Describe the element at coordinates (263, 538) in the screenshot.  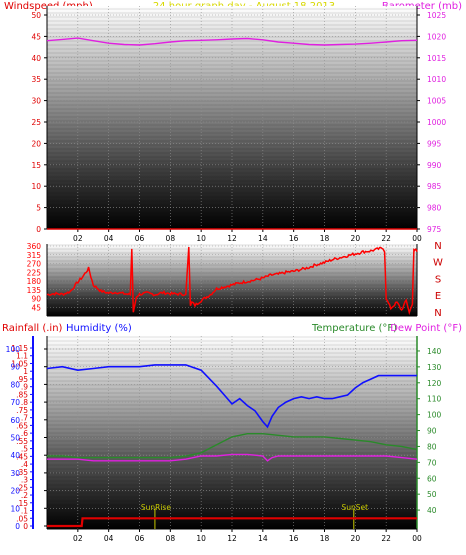
I see `x-tick-label: 14` at that location.